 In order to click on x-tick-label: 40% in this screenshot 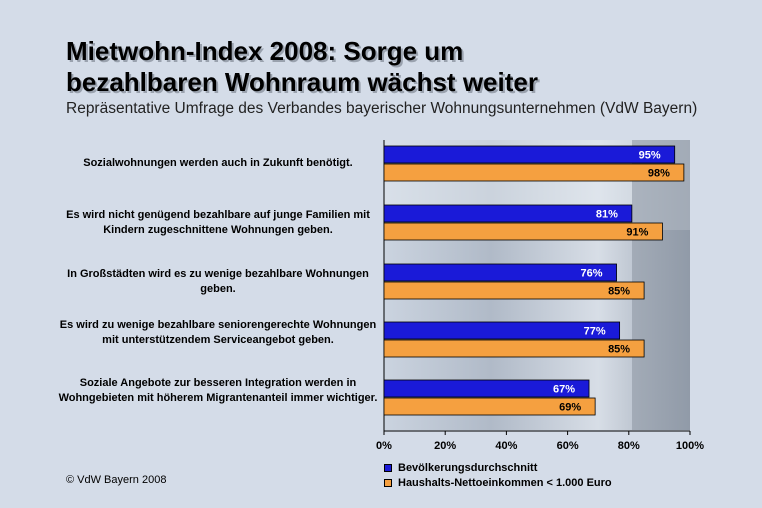, I will do `click(506, 446)`.